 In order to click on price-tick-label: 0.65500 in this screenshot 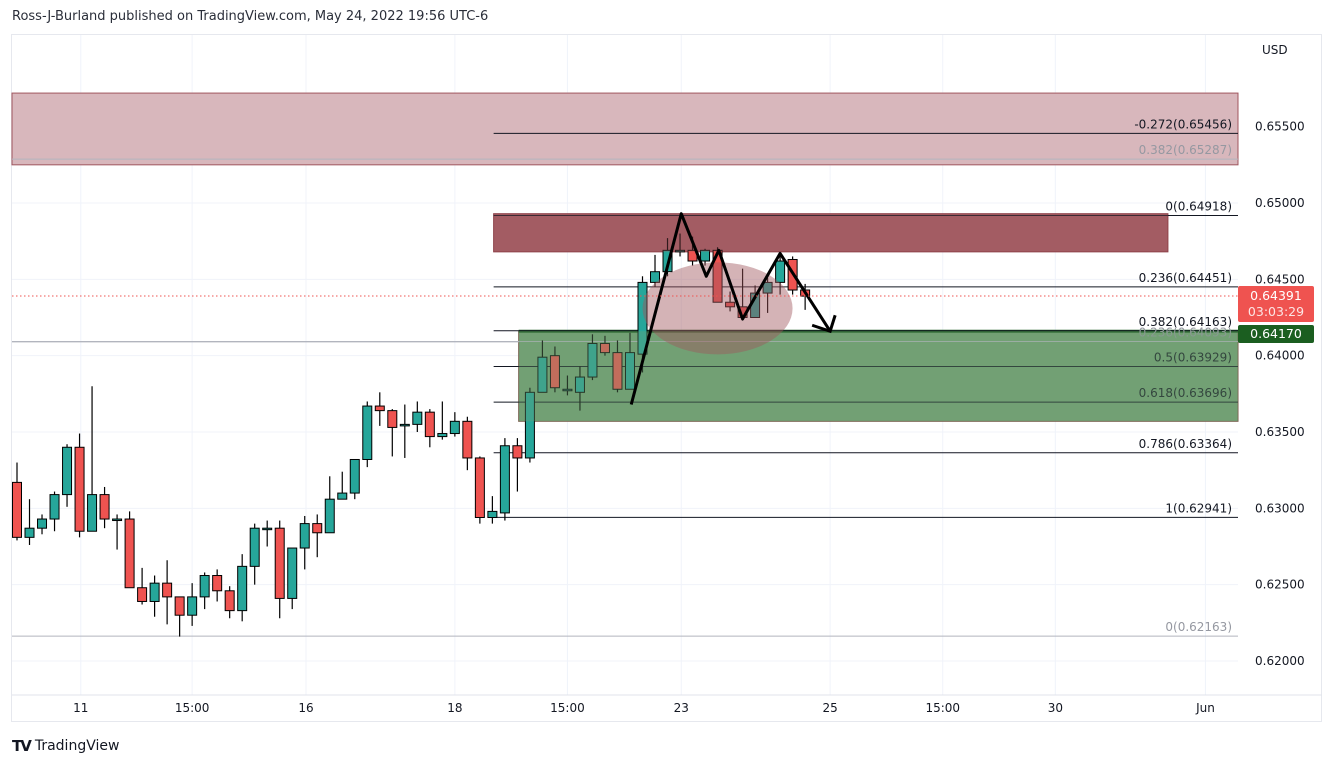, I will do `click(1280, 127)`.